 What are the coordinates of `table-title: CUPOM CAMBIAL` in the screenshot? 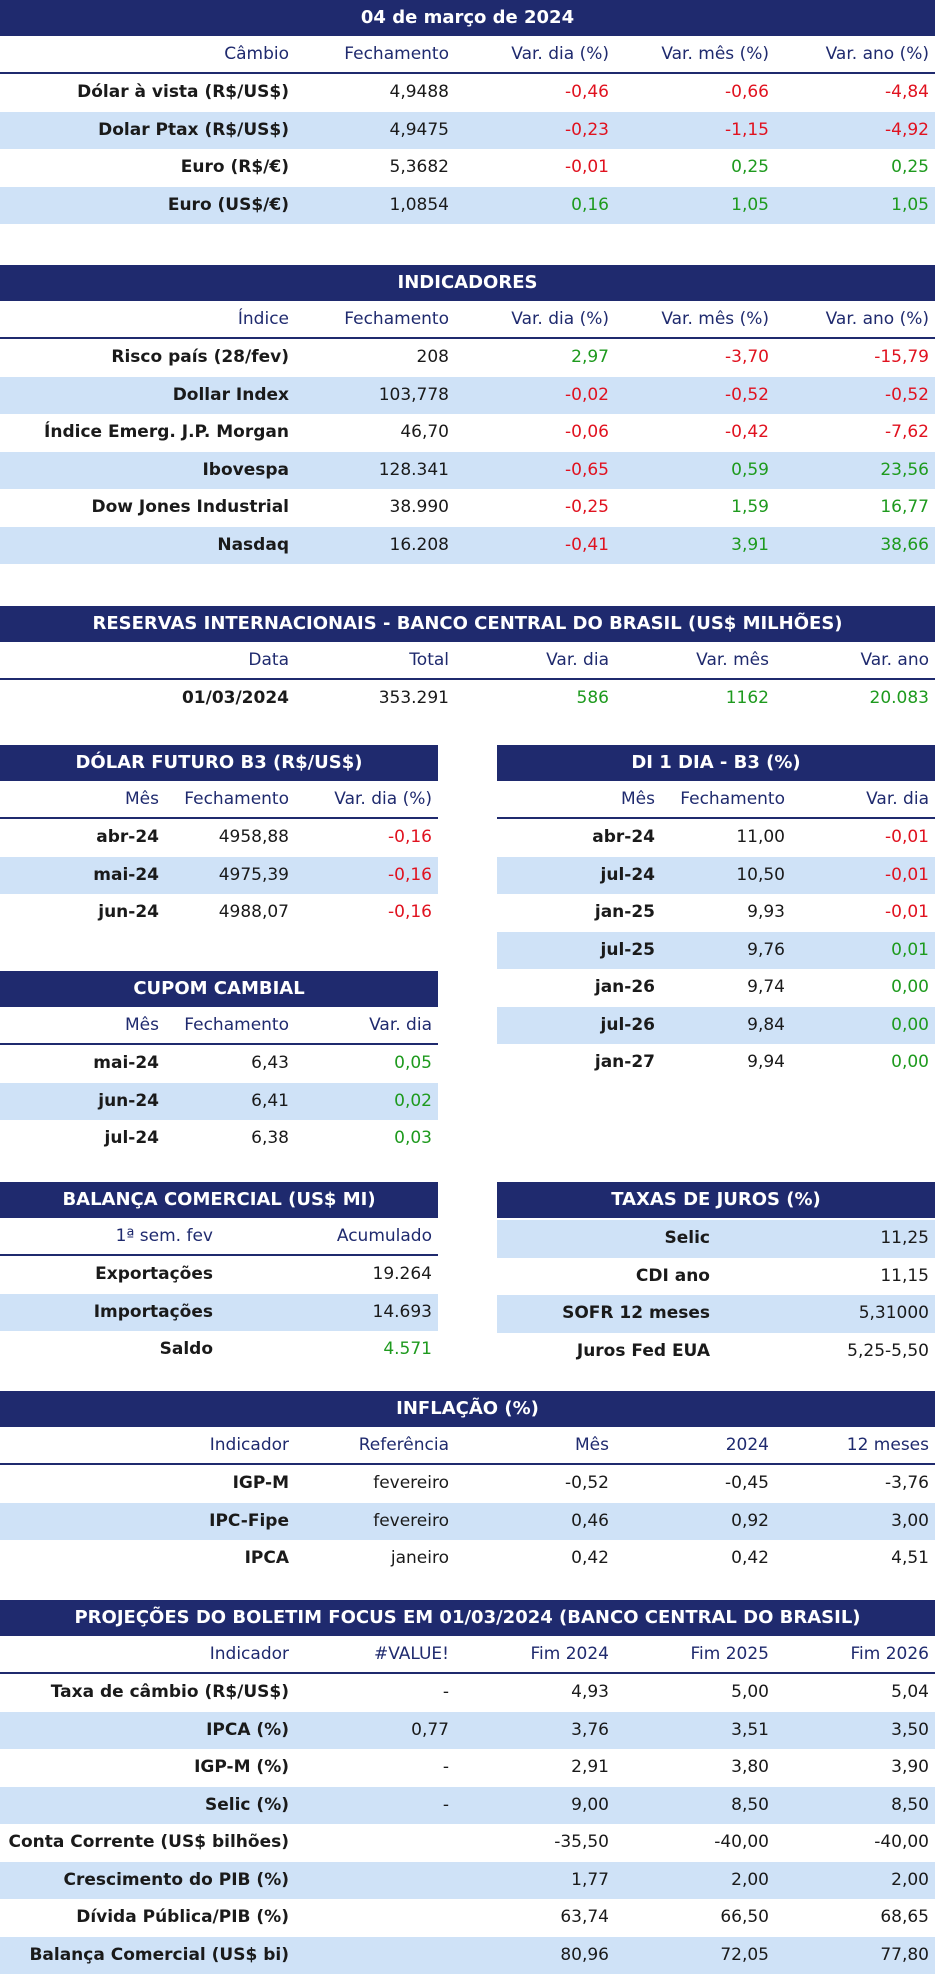 It's located at (219, 989).